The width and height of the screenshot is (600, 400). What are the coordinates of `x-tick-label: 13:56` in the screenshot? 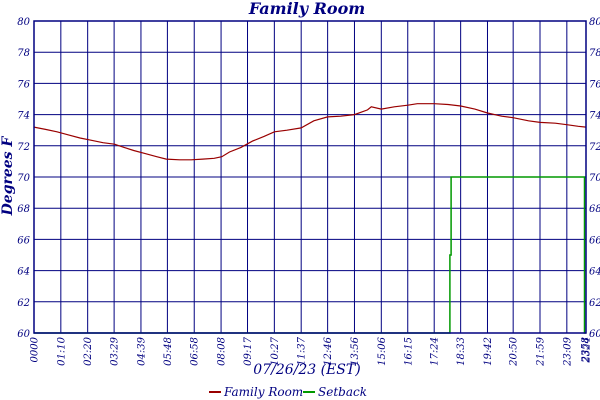 It's located at (355, 350).